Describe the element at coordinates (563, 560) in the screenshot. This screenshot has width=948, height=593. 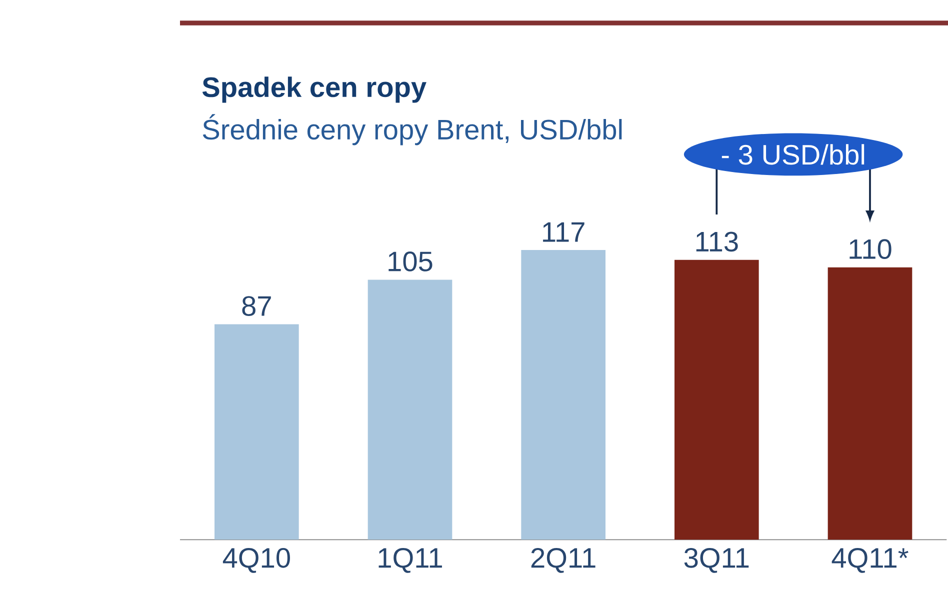
I see `x-tick-label: 2Q11` at that location.